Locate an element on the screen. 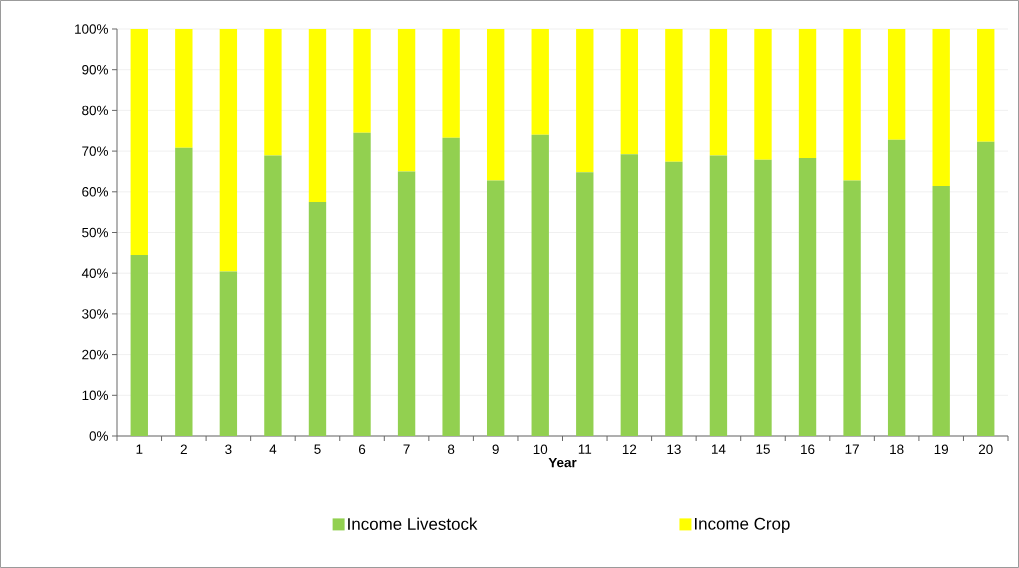 The height and width of the screenshot is (568, 1019). x-tick-label: 7 is located at coordinates (406, 449).